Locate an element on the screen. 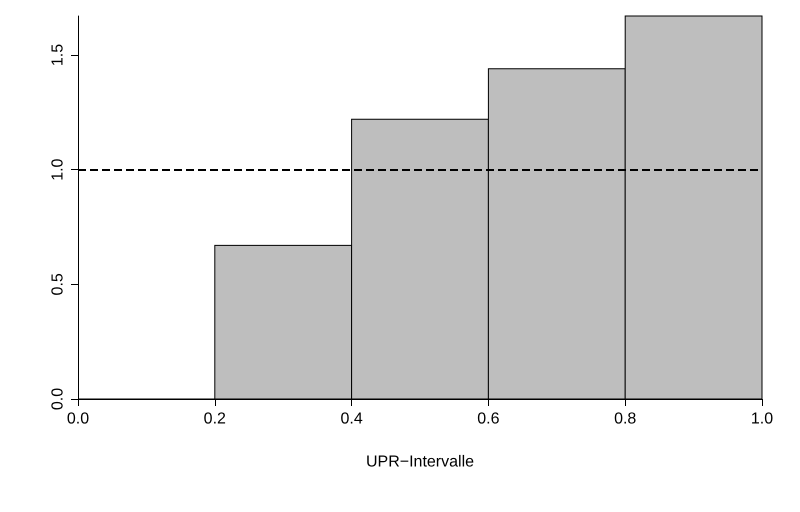  x-tick-label: 0.8 is located at coordinates (625, 419).